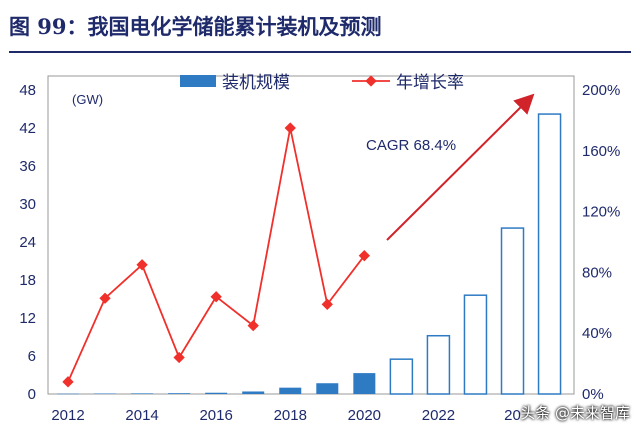 The image size is (640, 433). Describe the element at coordinates (198, 81) in the screenshot. I see `legend-bar-swatch` at that location.